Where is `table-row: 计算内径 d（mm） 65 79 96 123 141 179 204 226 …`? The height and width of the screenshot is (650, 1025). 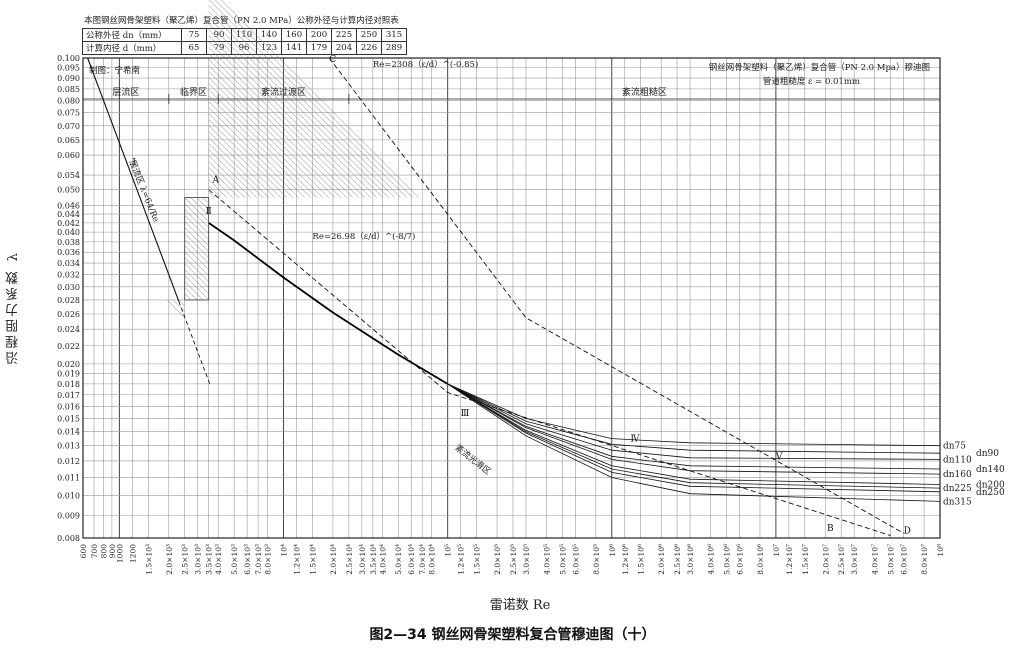
table-row: 计算内径 d（mm） 65 79 96 123 141 179 204 226 … is located at coordinates (244, 48).